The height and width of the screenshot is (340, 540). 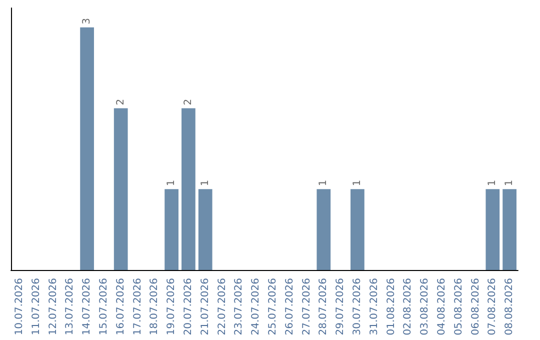 I want to click on x-tick-label: 19.07.2026, so click(x=172, y=307).